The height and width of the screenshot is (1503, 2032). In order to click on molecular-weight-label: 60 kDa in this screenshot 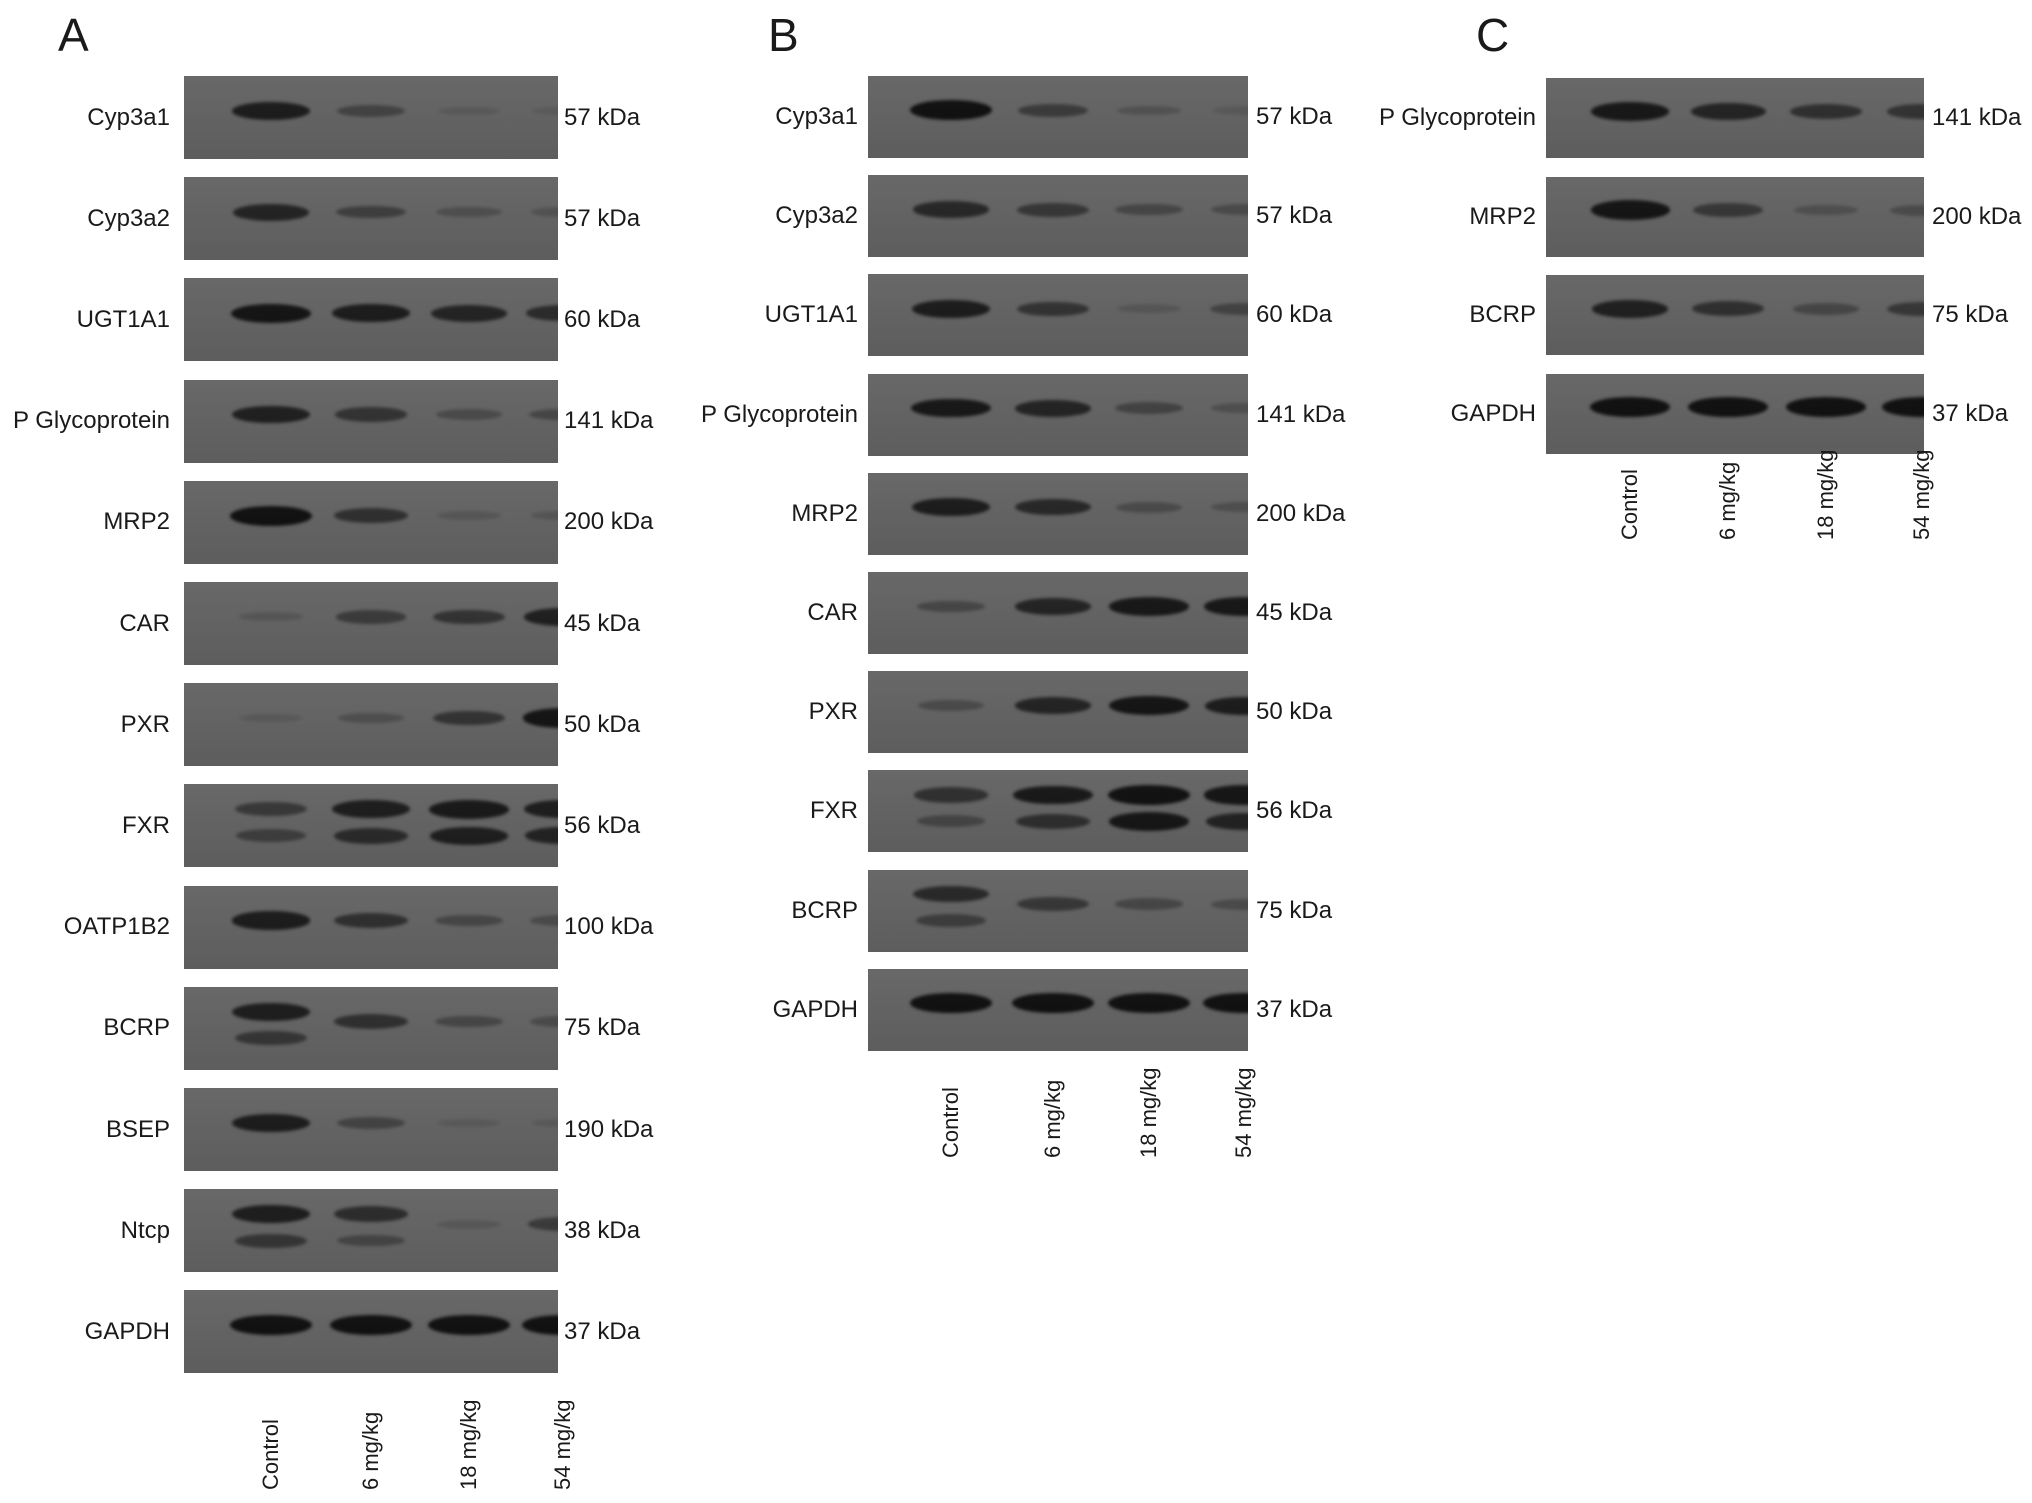, I will do `click(1294, 315)`.